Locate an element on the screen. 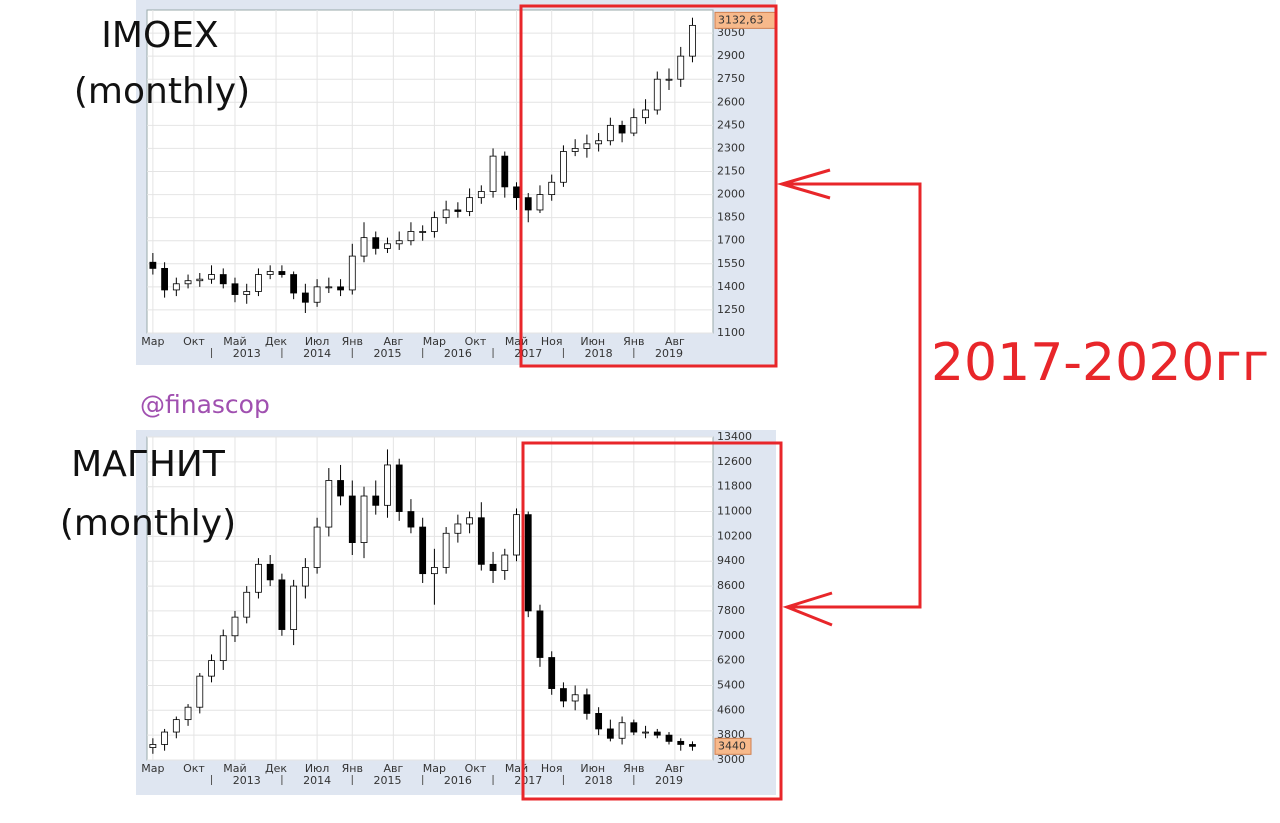 The height and width of the screenshot is (823, 1280). y-tick-label: 2300 is located at coordinates (731, 147).